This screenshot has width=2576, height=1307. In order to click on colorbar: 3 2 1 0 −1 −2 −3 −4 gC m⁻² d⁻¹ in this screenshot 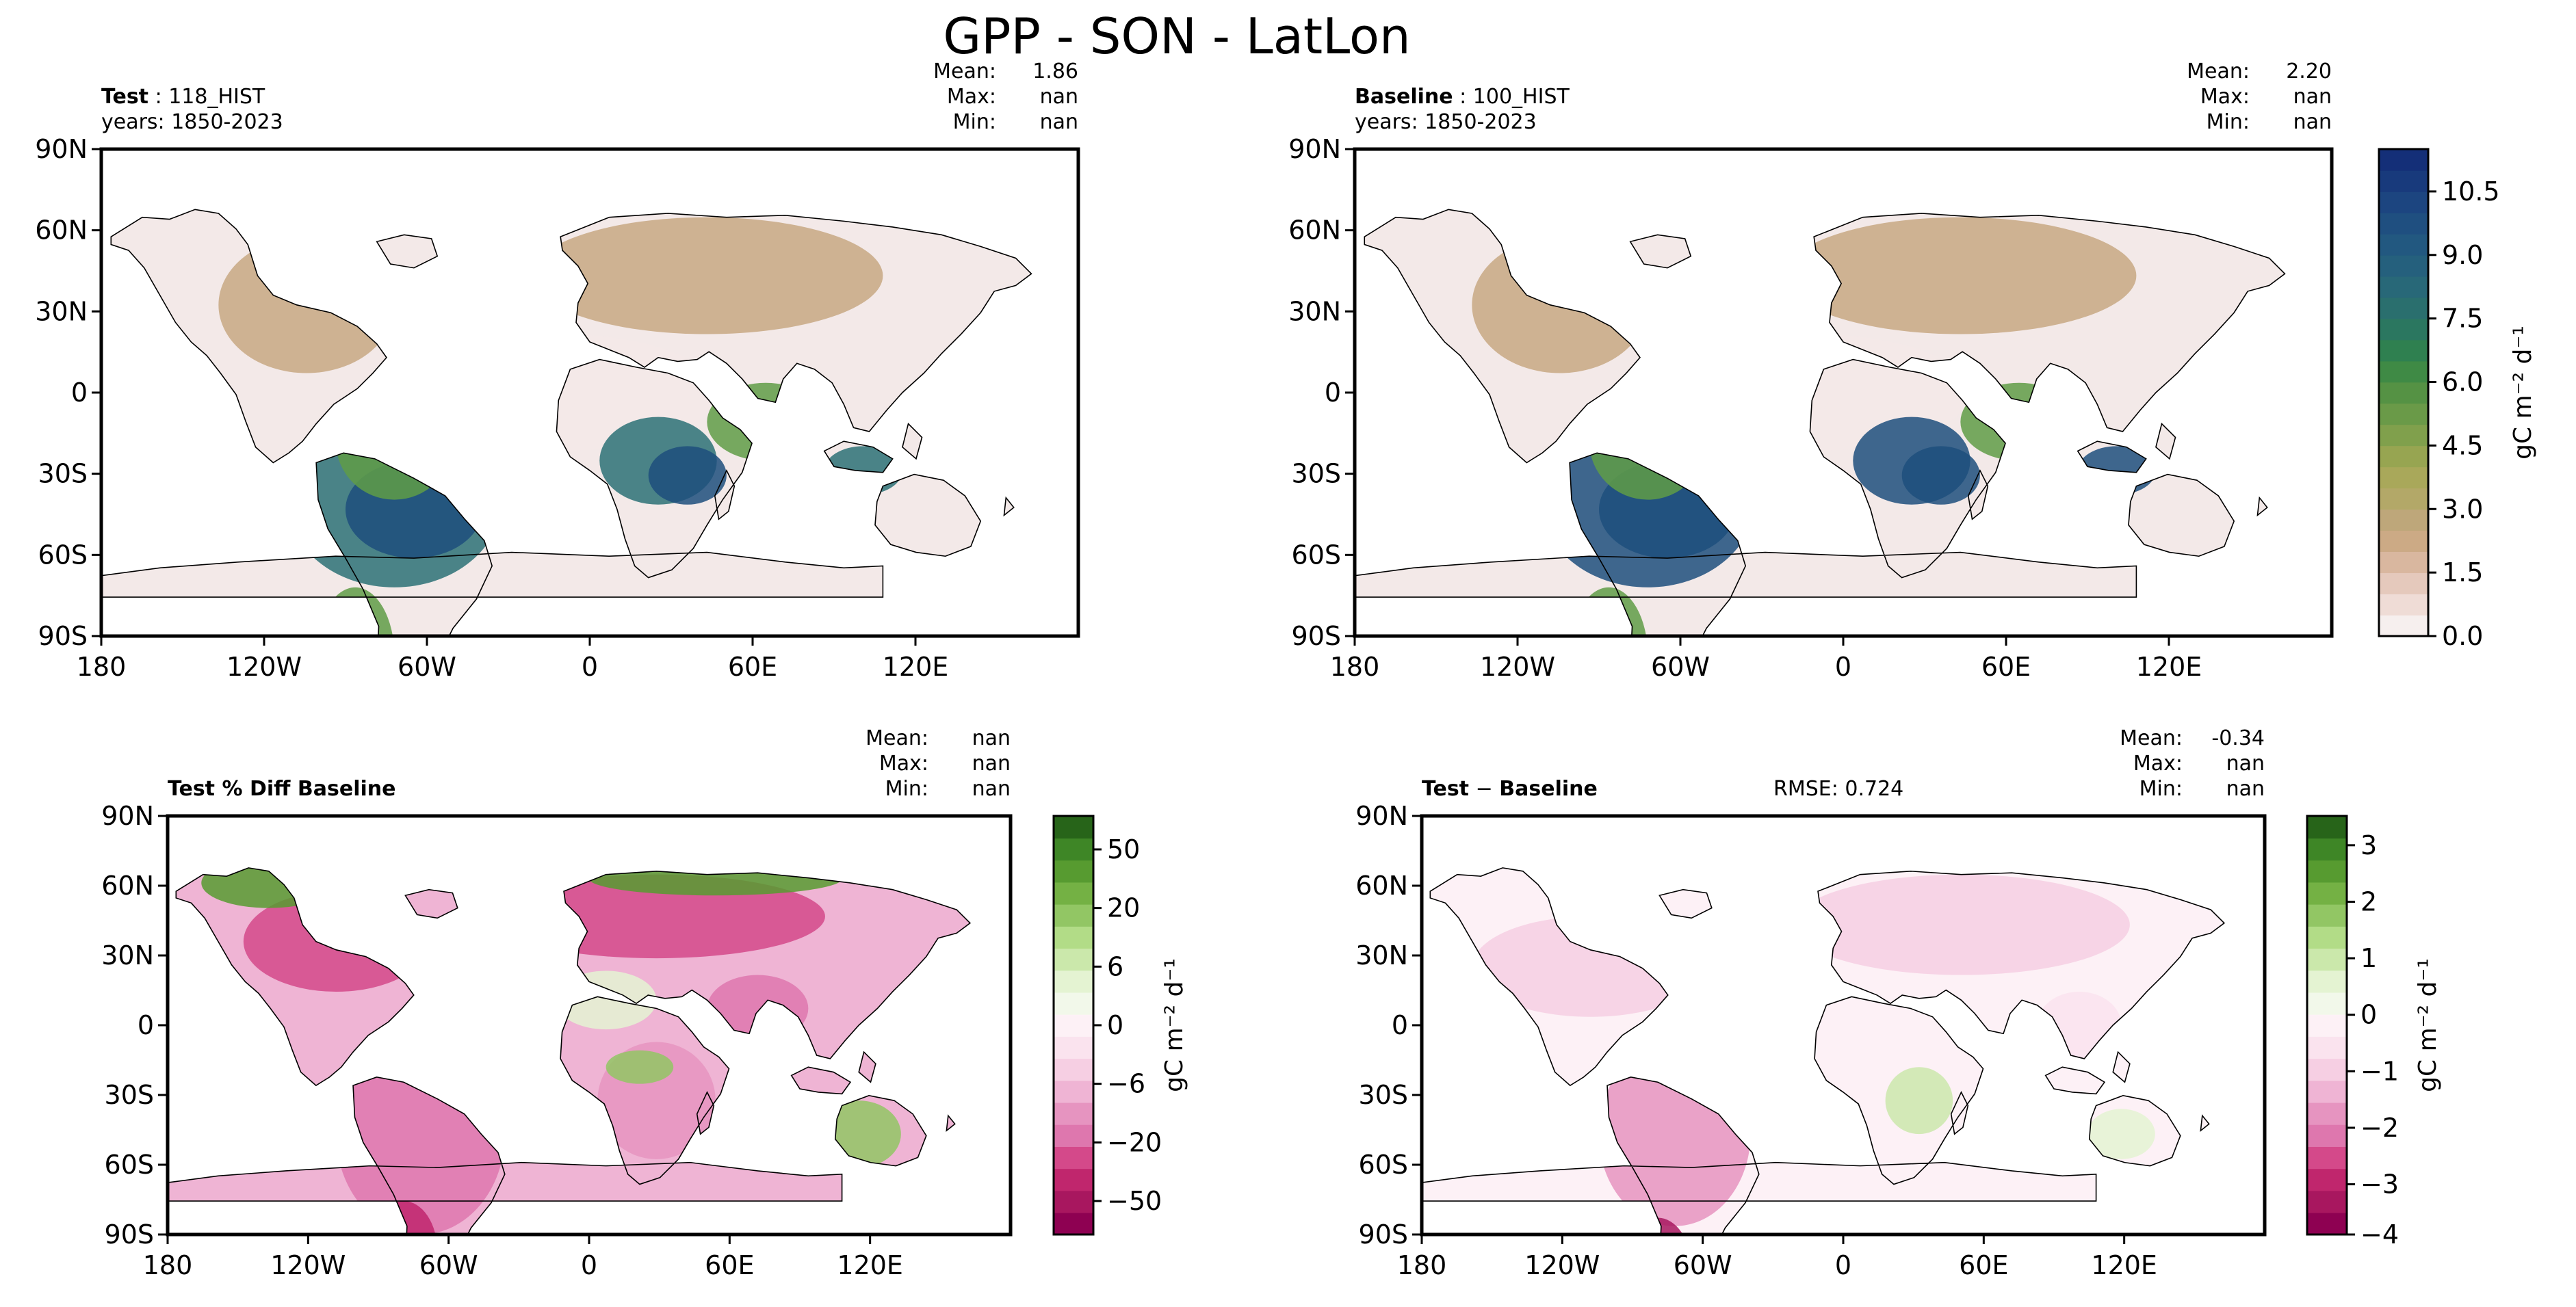, I will do `click(2374, 1032)`.